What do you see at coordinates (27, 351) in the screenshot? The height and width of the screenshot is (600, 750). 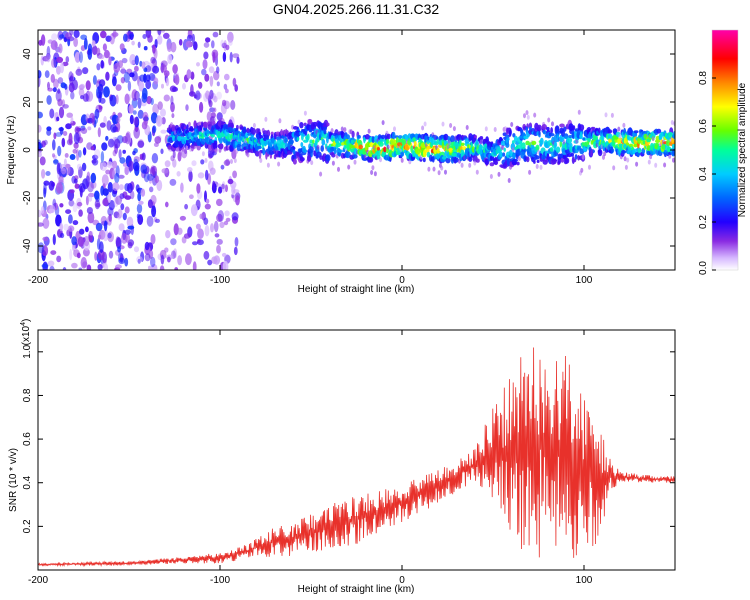 I see `snr-y-tick-label: 1.0` at bounding box center [27, 351].